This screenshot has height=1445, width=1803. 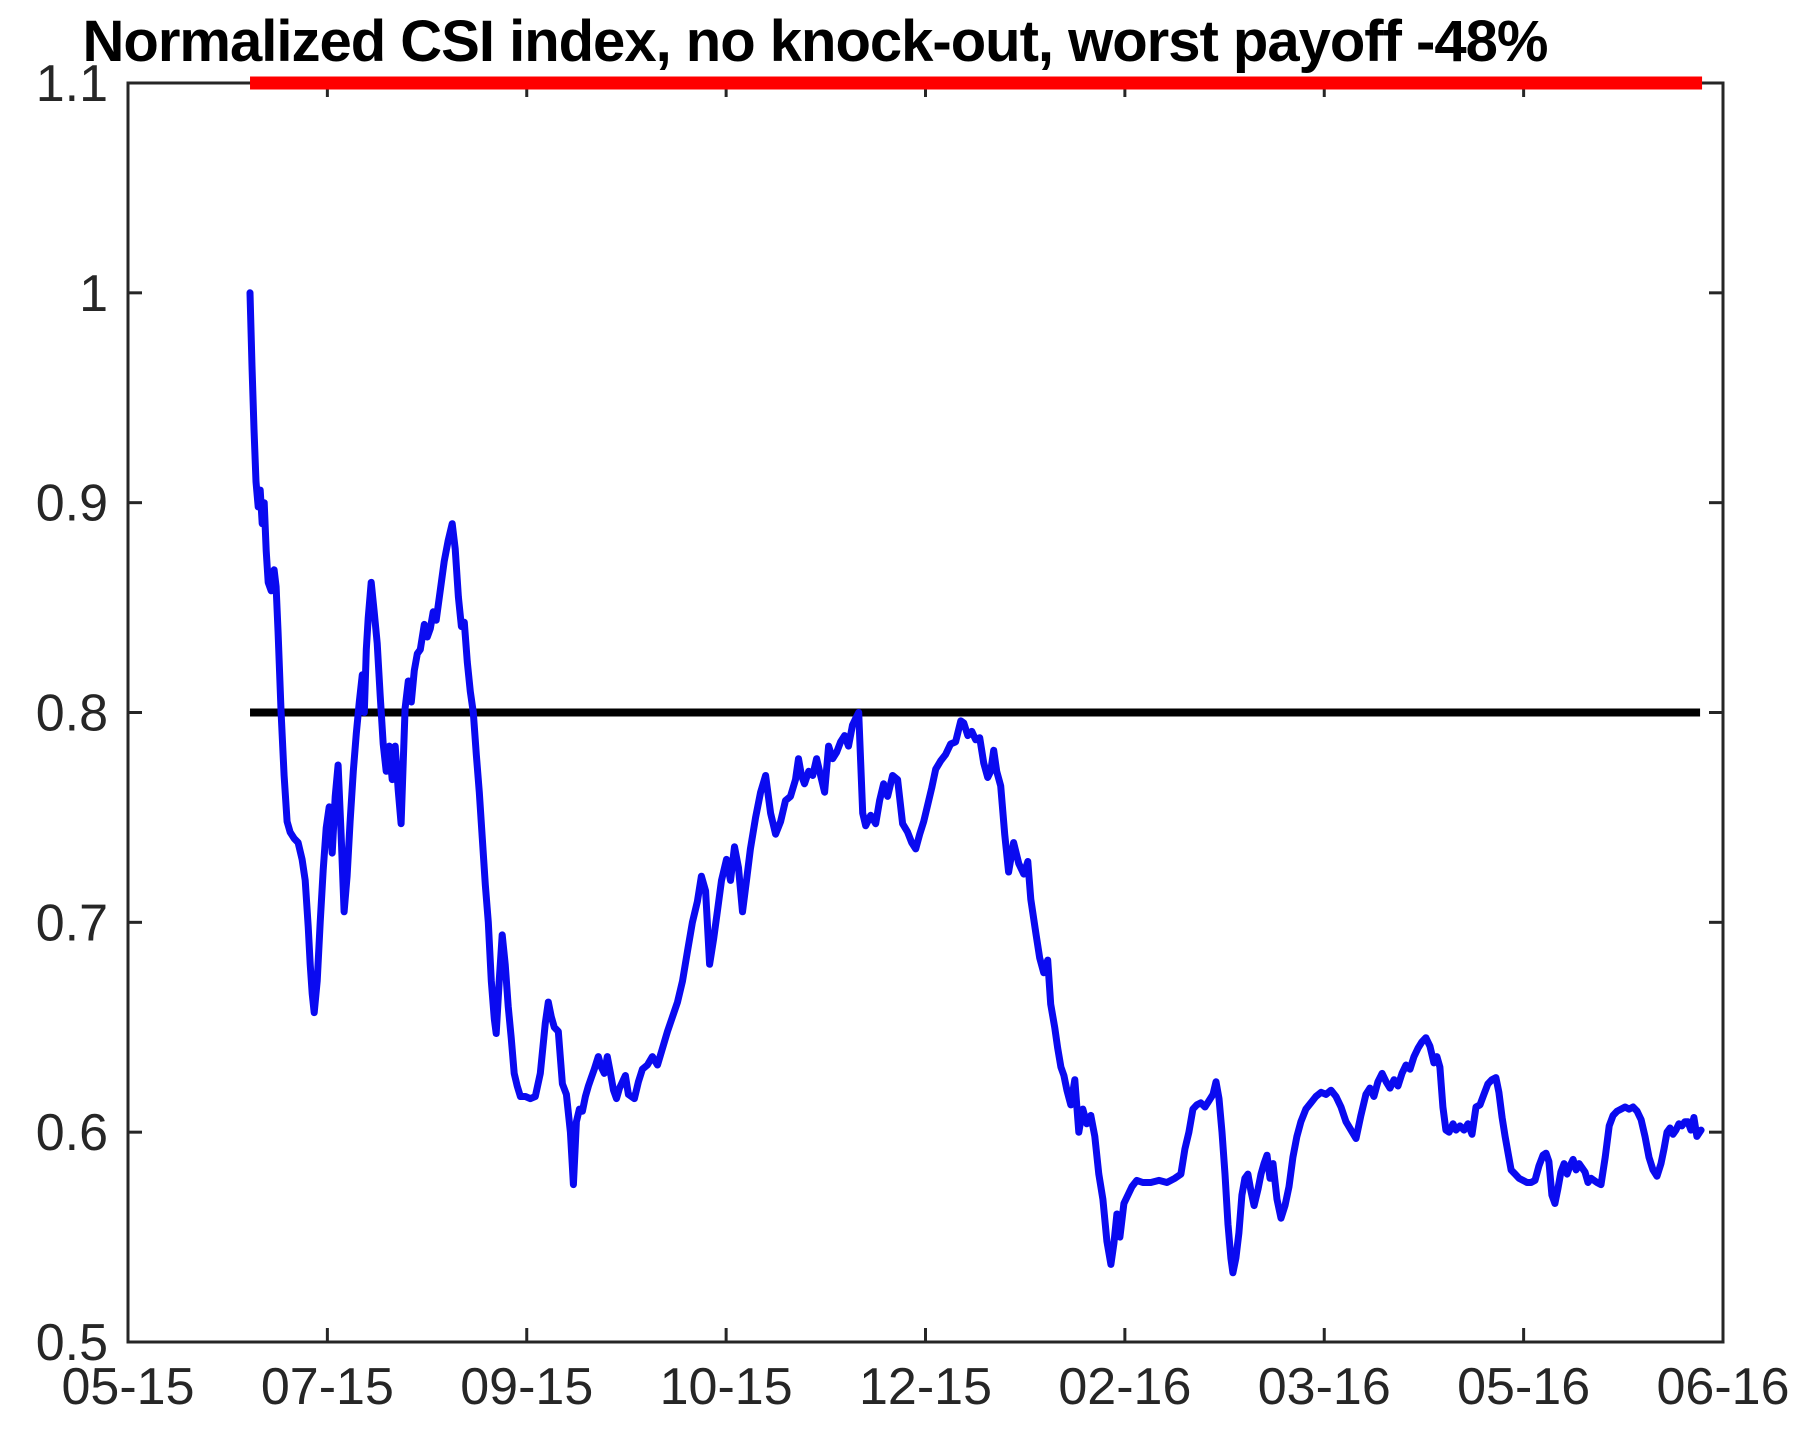 I want to click on y-tick-label: 0.9, so click(x=72, y=504).